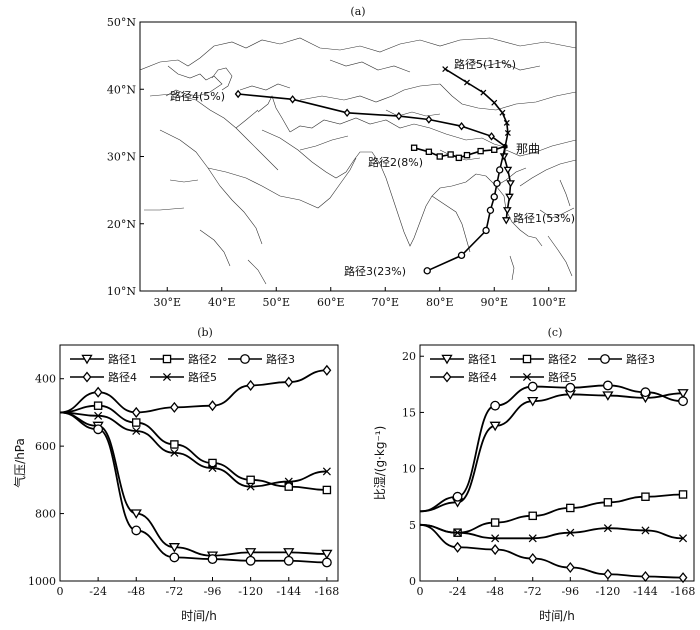 The image size is (700, 630). Describe the element at coordinates (555, 332) in the screenshot. I see `humidity-panel-label: (c)` at that location.